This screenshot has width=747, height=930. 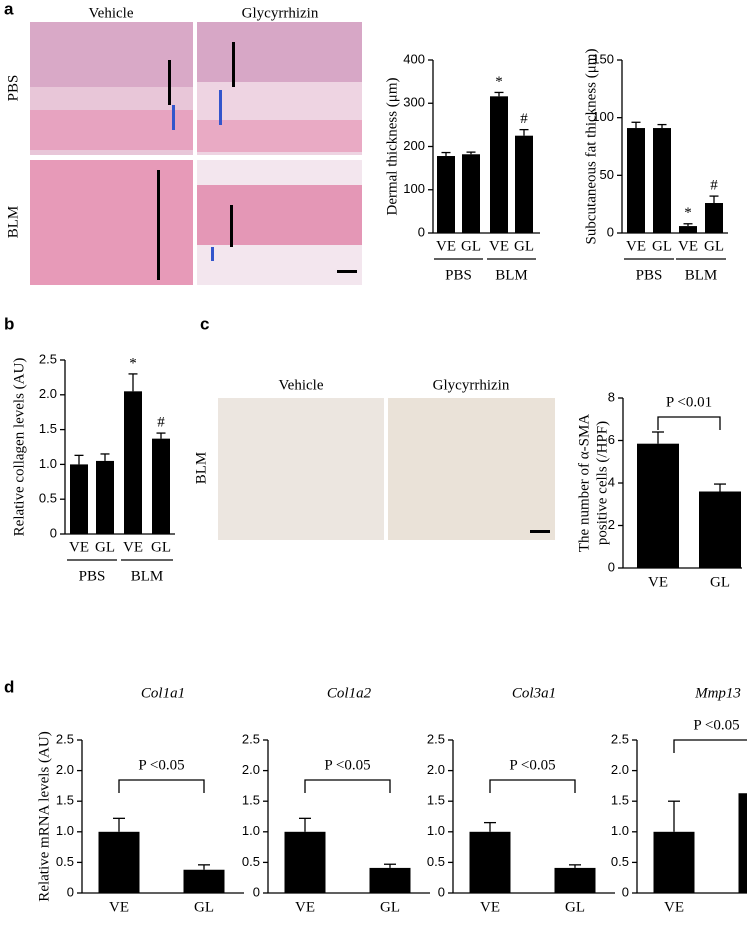 What do you see at coordinates (534, 693) in the screenshot?
I see `chart-title: Col3a1` at bounding box center [534, 693].